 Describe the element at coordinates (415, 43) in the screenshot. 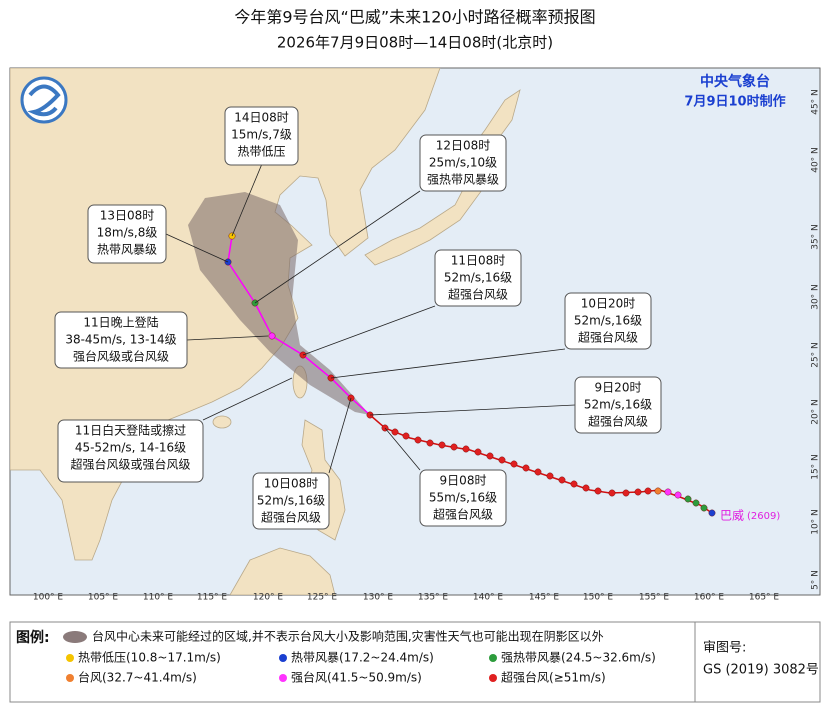

I see `subtitle: 2026年7月9日08时—14日08时(北京时)` at that location.